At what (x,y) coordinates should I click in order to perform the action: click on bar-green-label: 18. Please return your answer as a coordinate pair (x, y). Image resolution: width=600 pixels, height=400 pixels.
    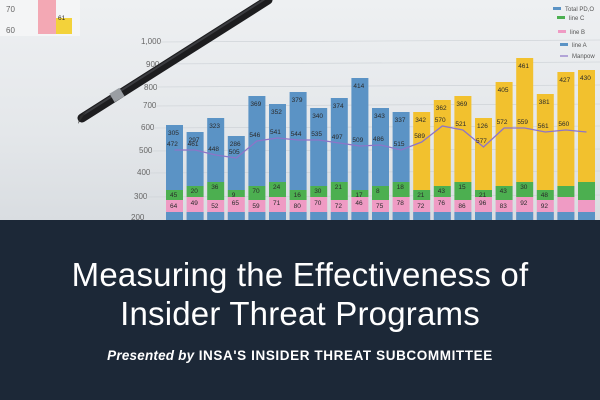
    Looking at the image, I should click on (401, 187).